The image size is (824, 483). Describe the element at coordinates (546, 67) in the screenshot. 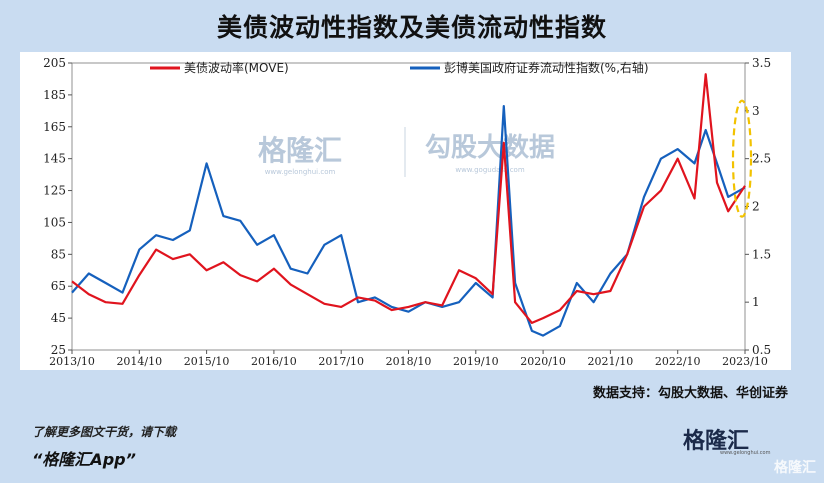

I see `legend-liquidity-label: 彭博美国政府证券流动性指数(%,右轴)` at that location.